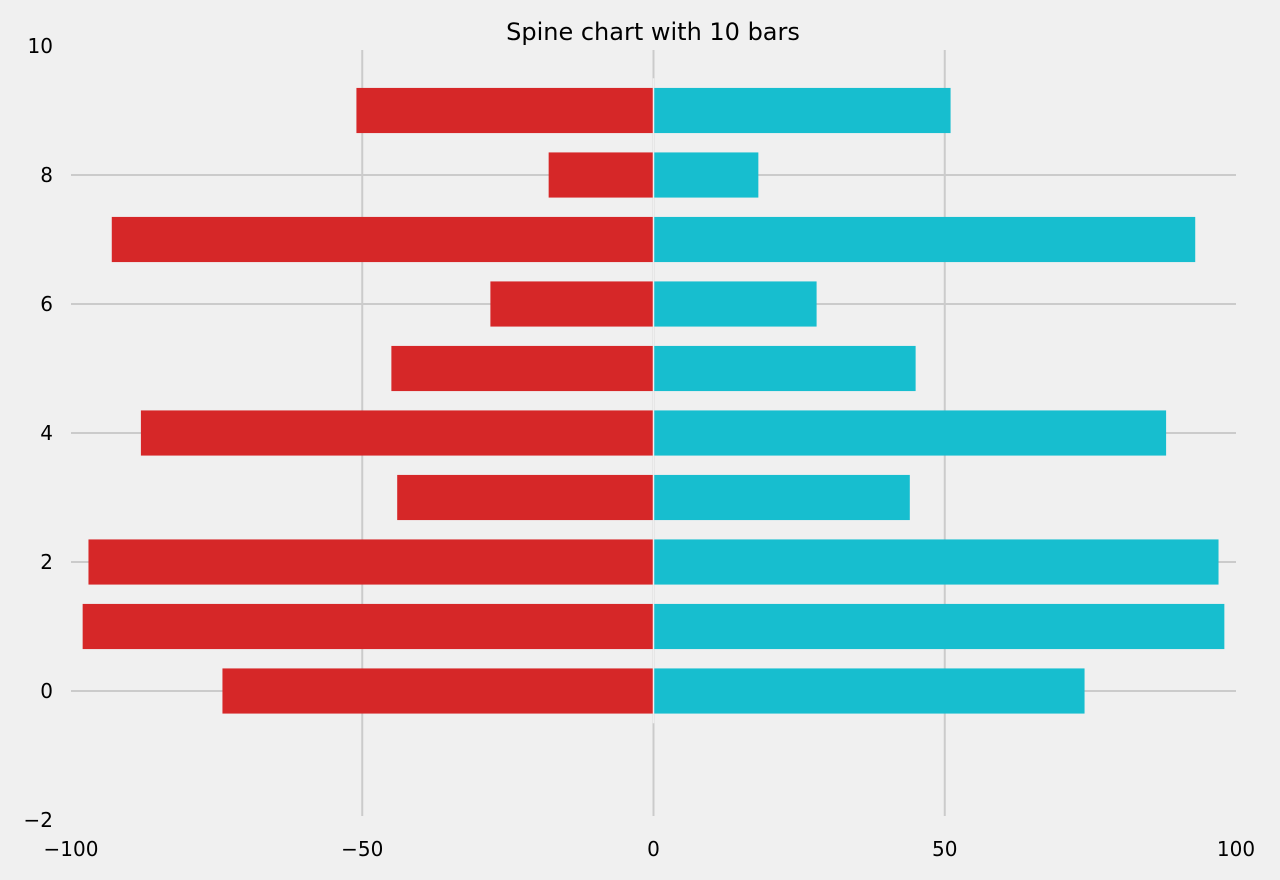 The width and height of the screenshot is (1280, 880). Describe the element at coordinates (46, 562) in the screenshot. I see `y-tick-label: 2` at that location.